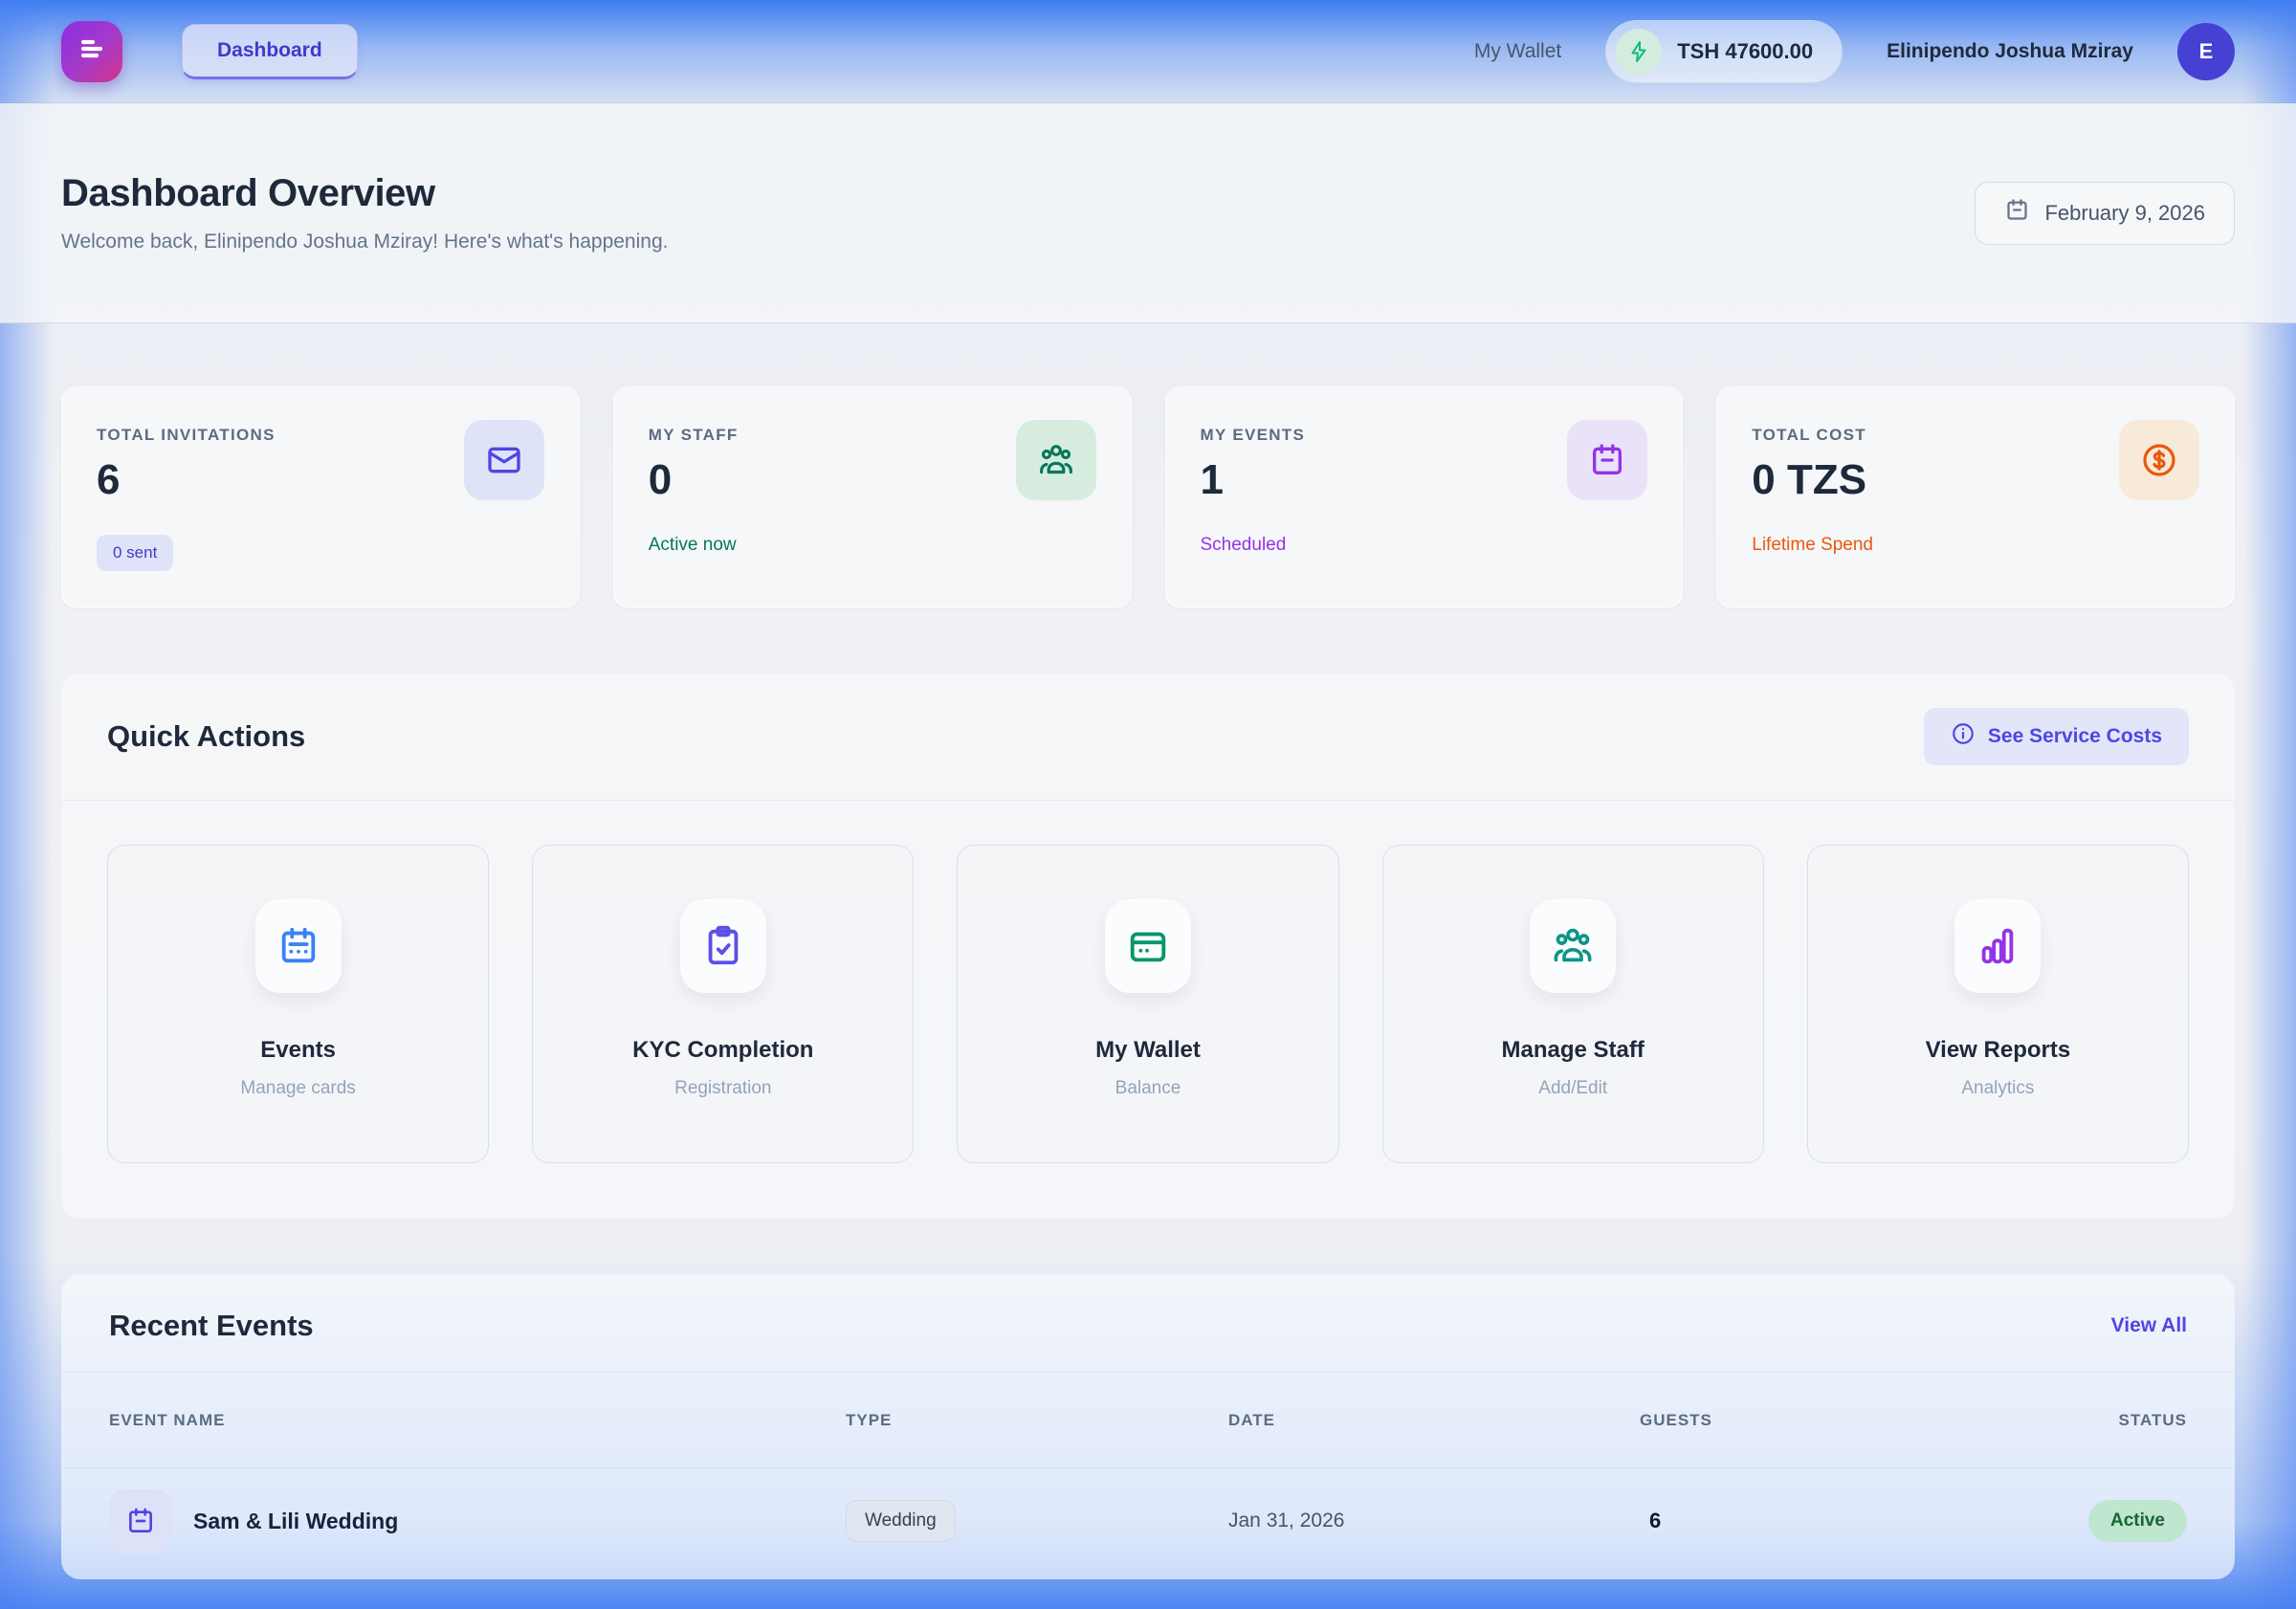 The height and width of the screenshot is (1609, 2296). What do you see at coordinates (135, 553) in the screenshot?
I see `stat-status-badge: 0 sent` at bounding box center [135, 553].